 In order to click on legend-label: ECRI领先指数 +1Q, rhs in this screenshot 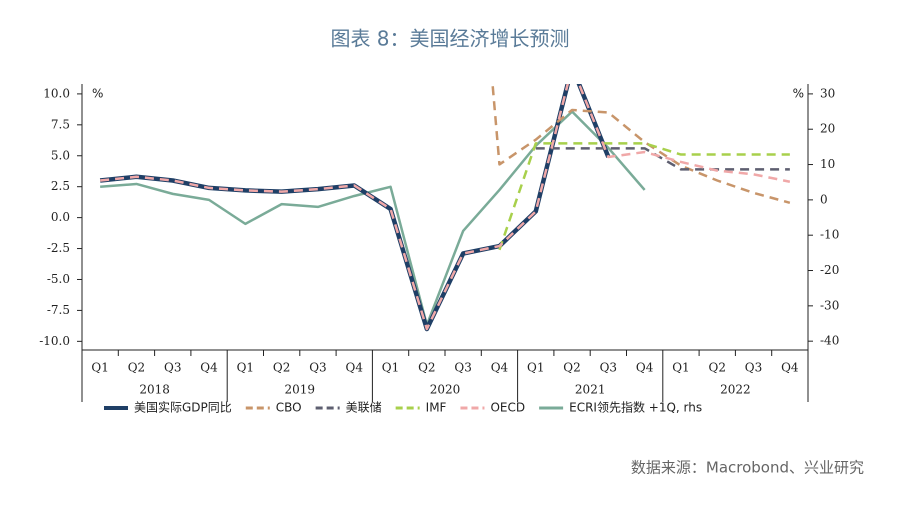, I will do `click(635, 407)`.